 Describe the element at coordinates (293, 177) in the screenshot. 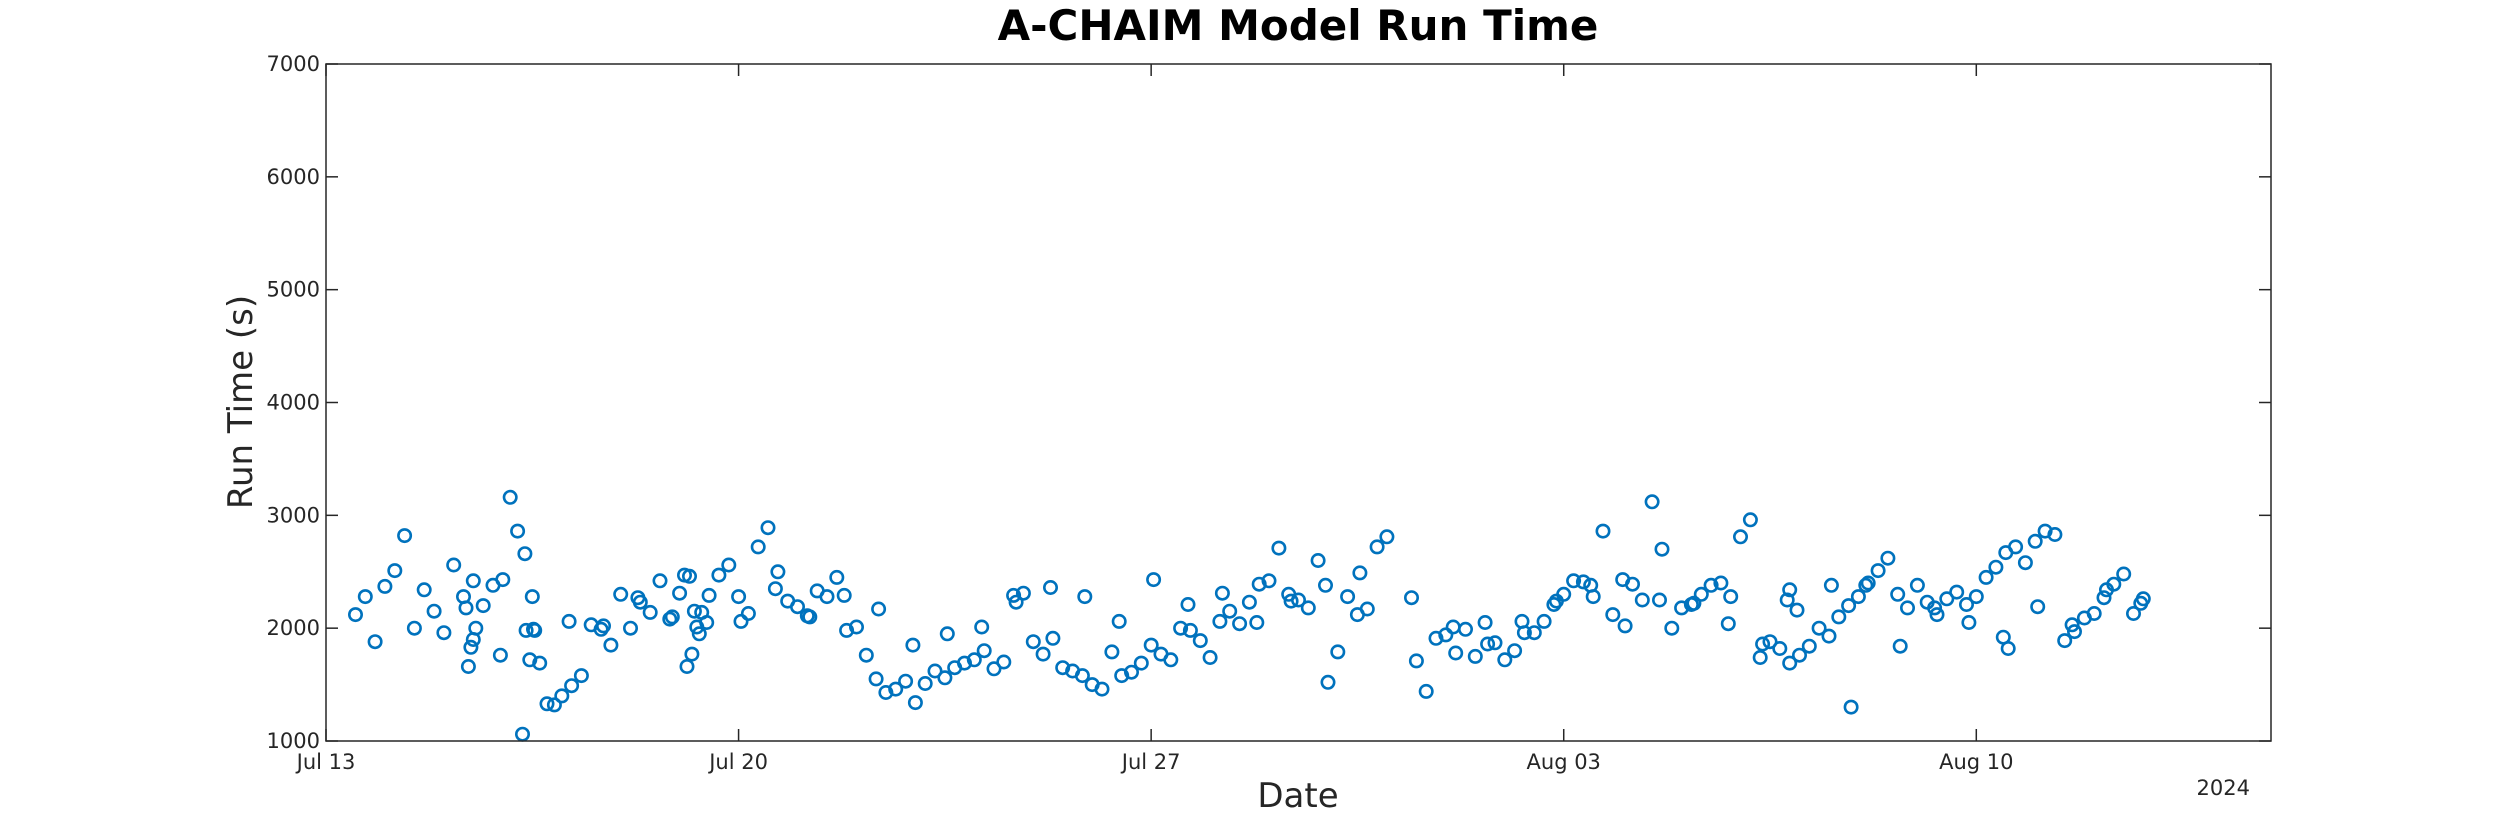

I see `y-tick-label: 6000` at that location.